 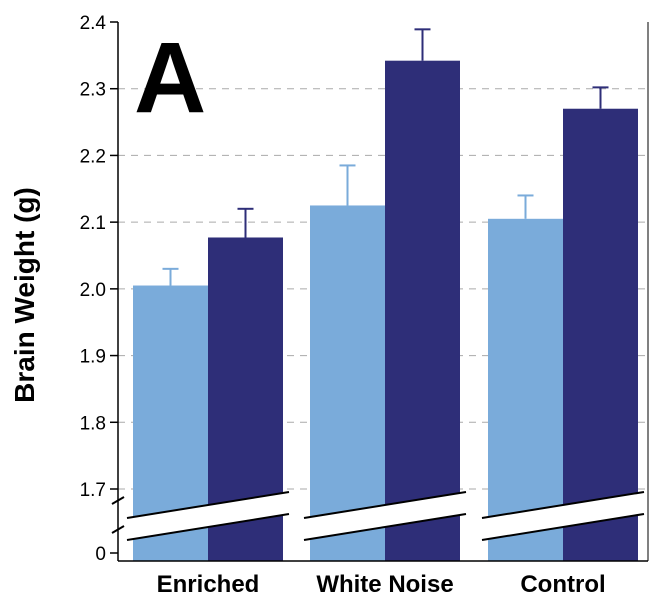 What do you see at coordinates (385, 527) in the screenshot?
I see `break-band-1-bottom-line` at bounding box center [385, 527].